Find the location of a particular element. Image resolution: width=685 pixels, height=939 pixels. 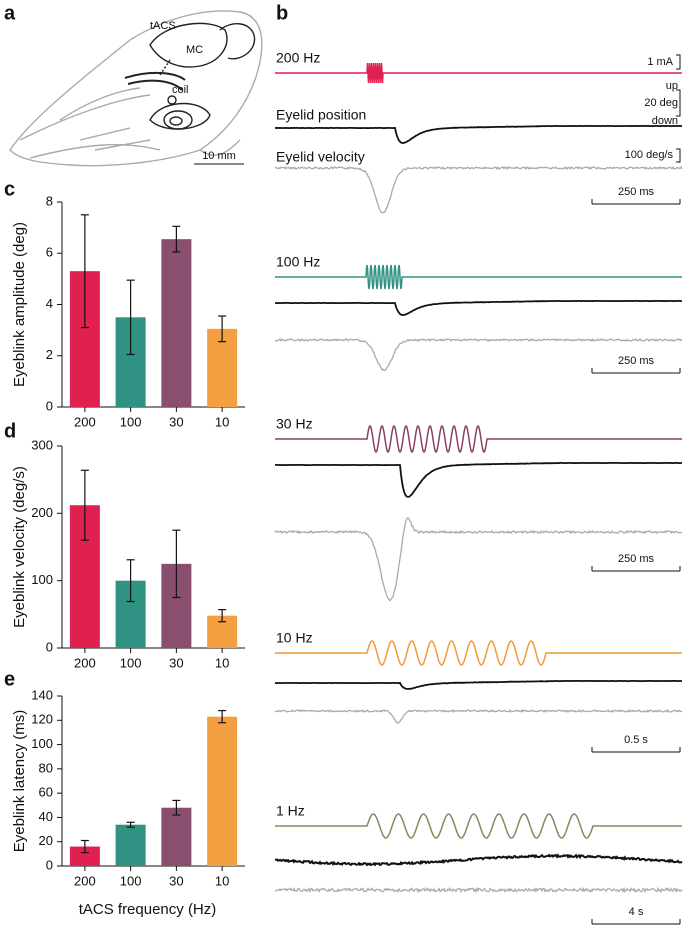

panel-label: c is located at coordinates (9, 189).